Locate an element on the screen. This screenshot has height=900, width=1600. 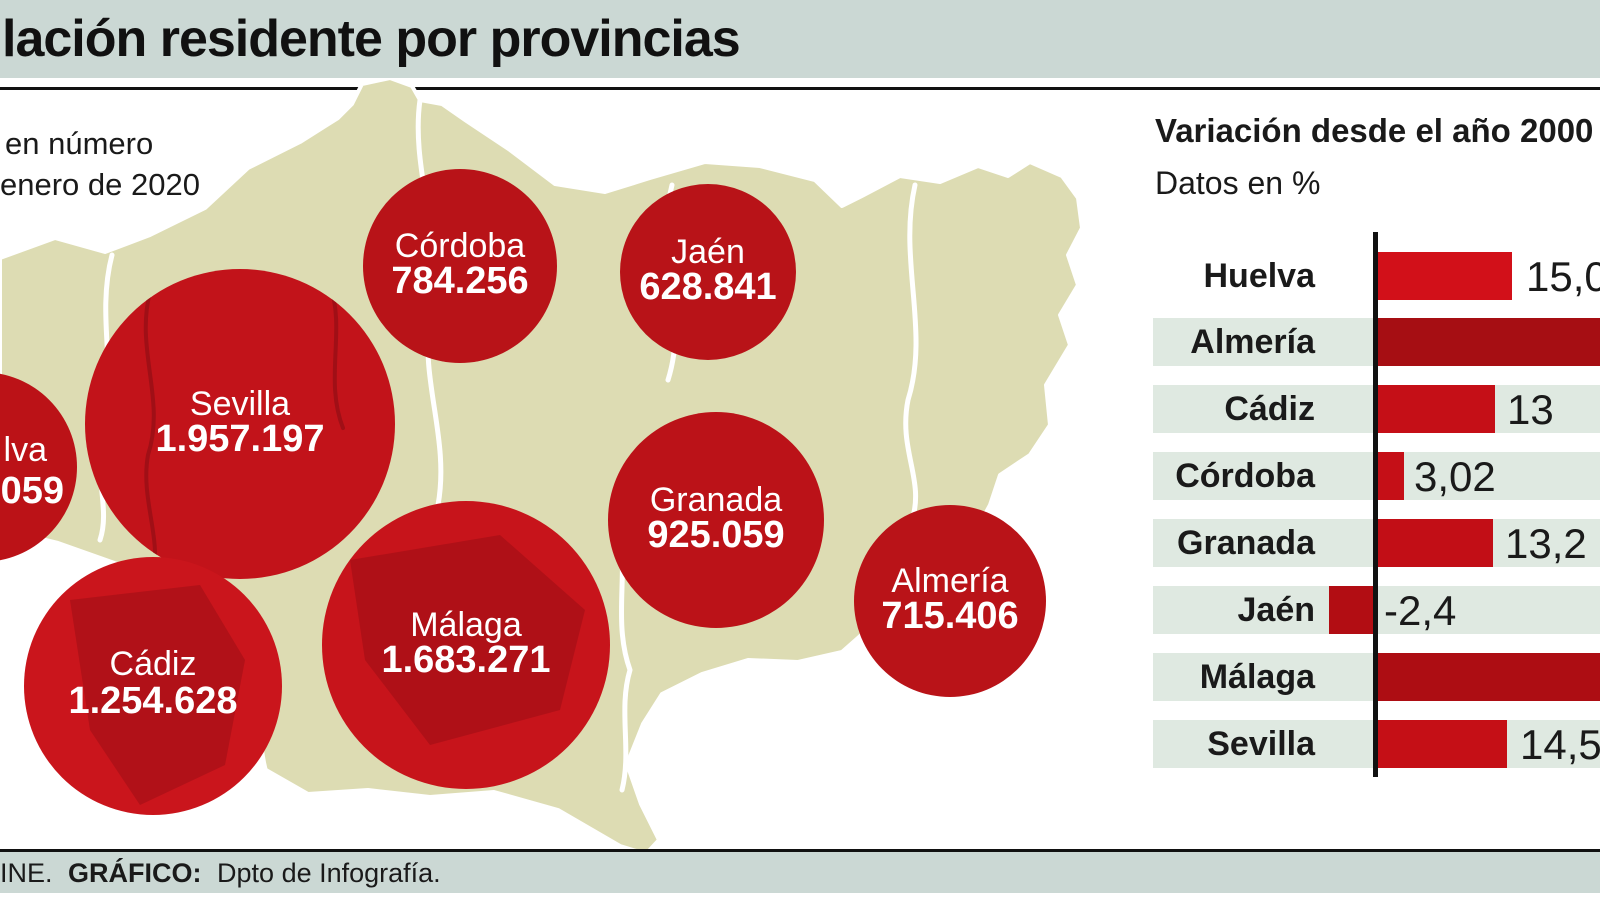
zero-axis-line is located at coordinates (1375, 504).